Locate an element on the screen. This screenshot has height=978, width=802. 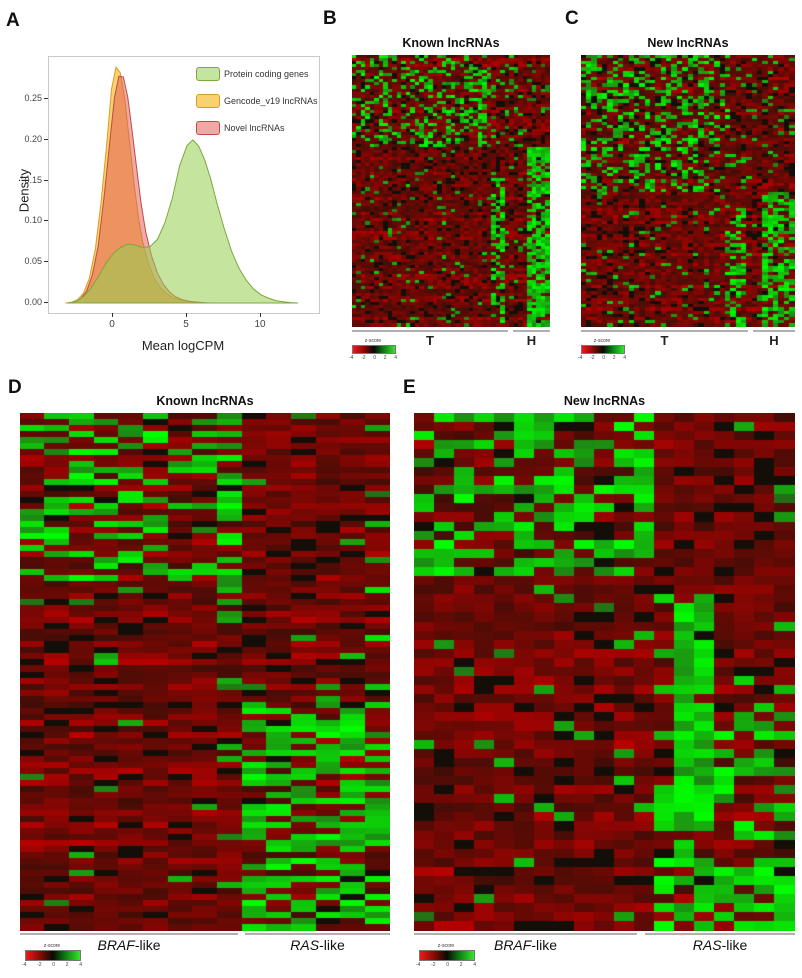
panel-c-group-t: T is located at coordinates (664, 340).